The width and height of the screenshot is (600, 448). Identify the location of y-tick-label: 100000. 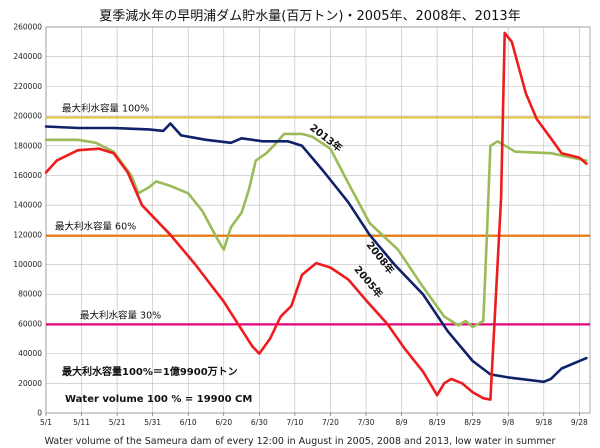
(27, 264).